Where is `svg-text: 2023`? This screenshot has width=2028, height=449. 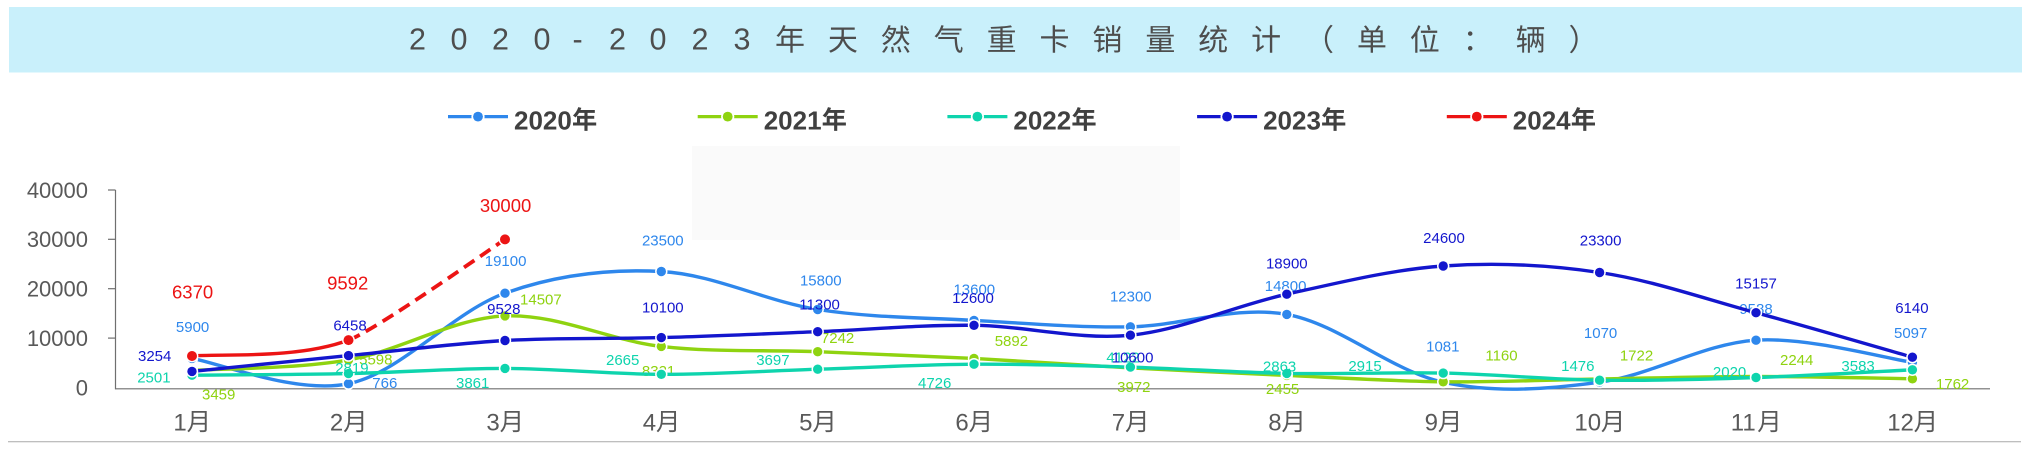 svg-text: 2023 is located at coordinates (1292, 120).